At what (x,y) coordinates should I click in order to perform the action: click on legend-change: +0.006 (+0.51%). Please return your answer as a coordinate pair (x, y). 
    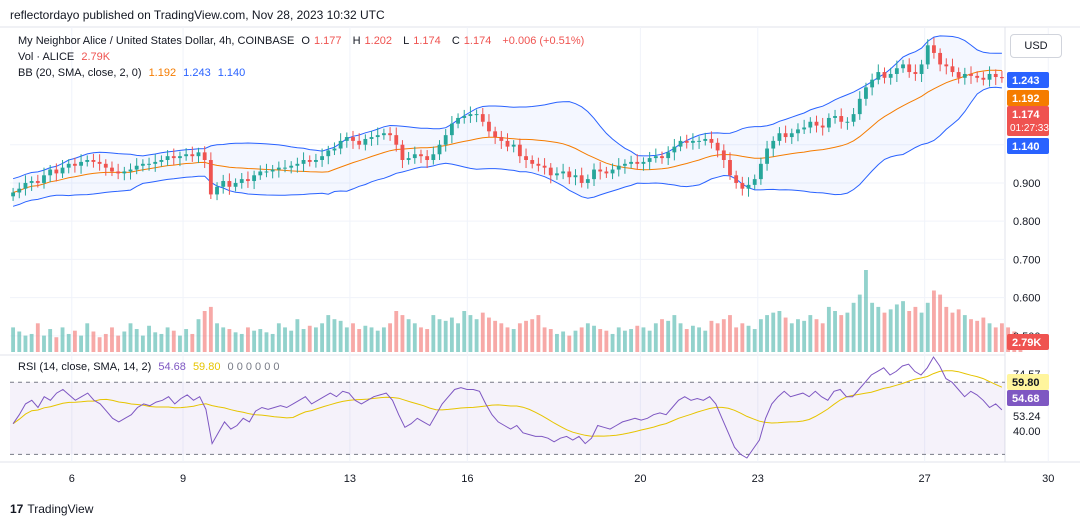
    Looking at the image, I should click on (543, 41).